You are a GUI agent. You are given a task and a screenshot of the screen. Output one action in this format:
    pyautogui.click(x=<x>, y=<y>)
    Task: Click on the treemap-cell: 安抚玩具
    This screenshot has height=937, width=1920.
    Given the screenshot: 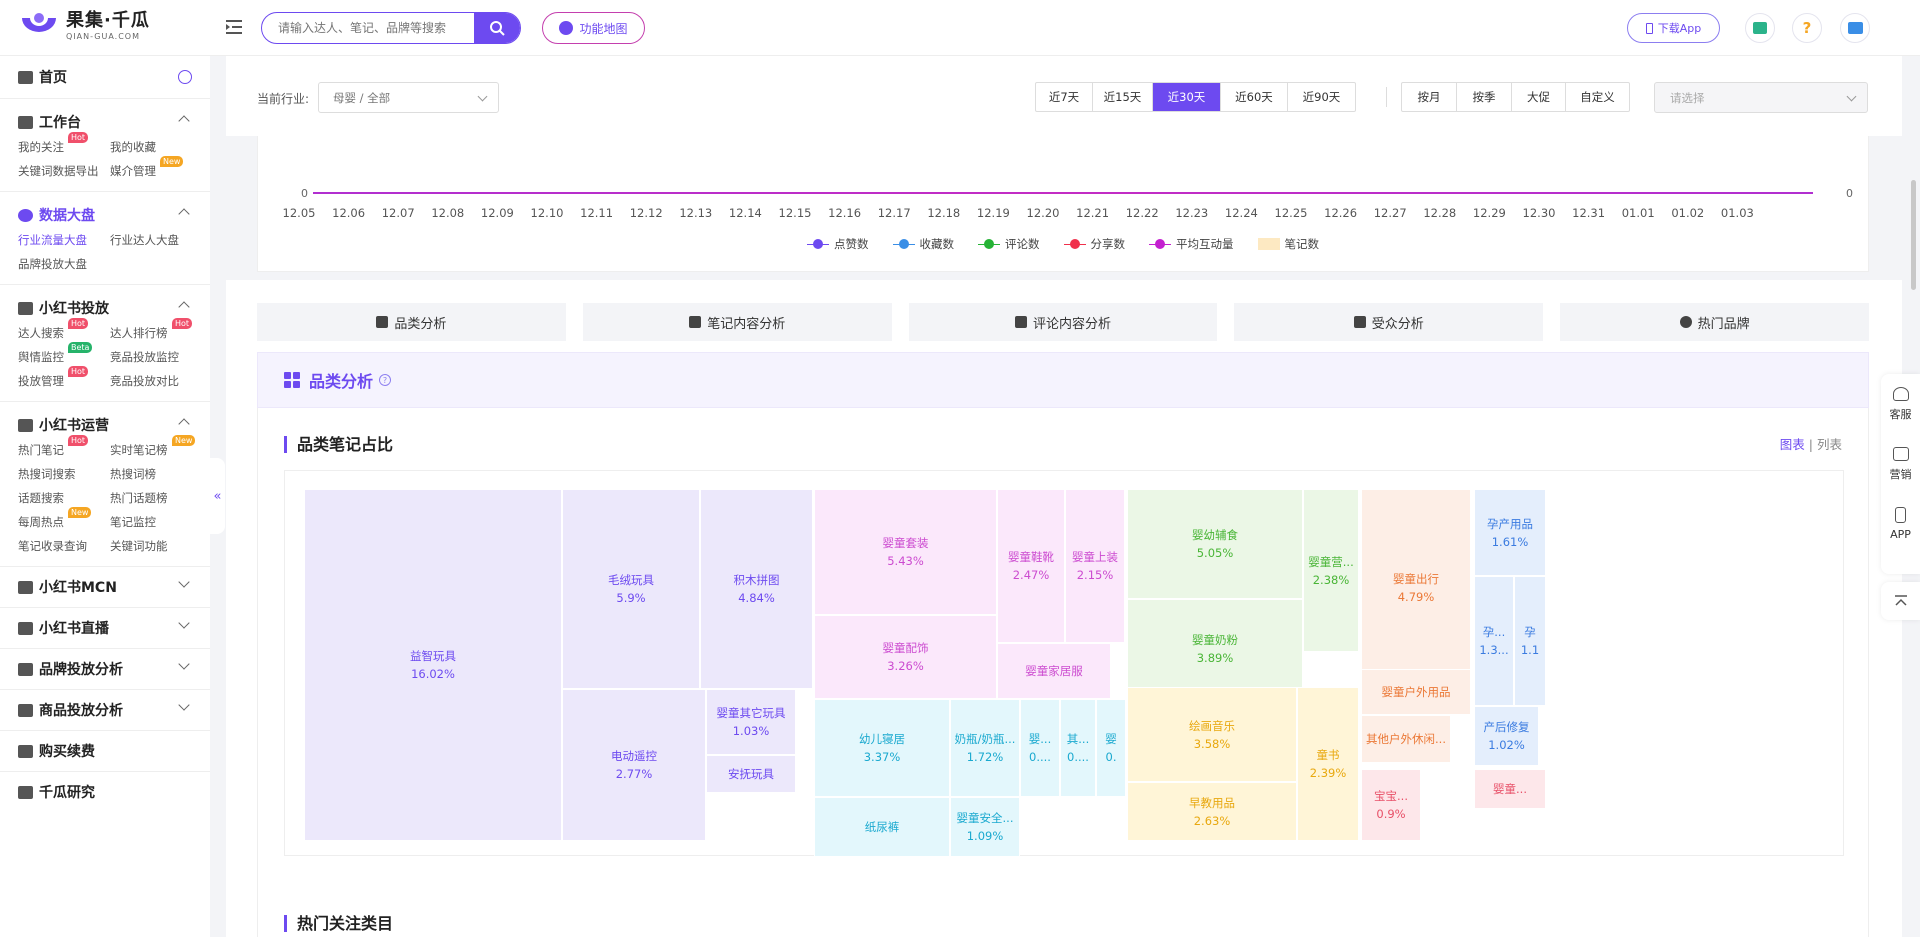 What is the action you would take?
    pyautogui.click(x=751, y=774)
    